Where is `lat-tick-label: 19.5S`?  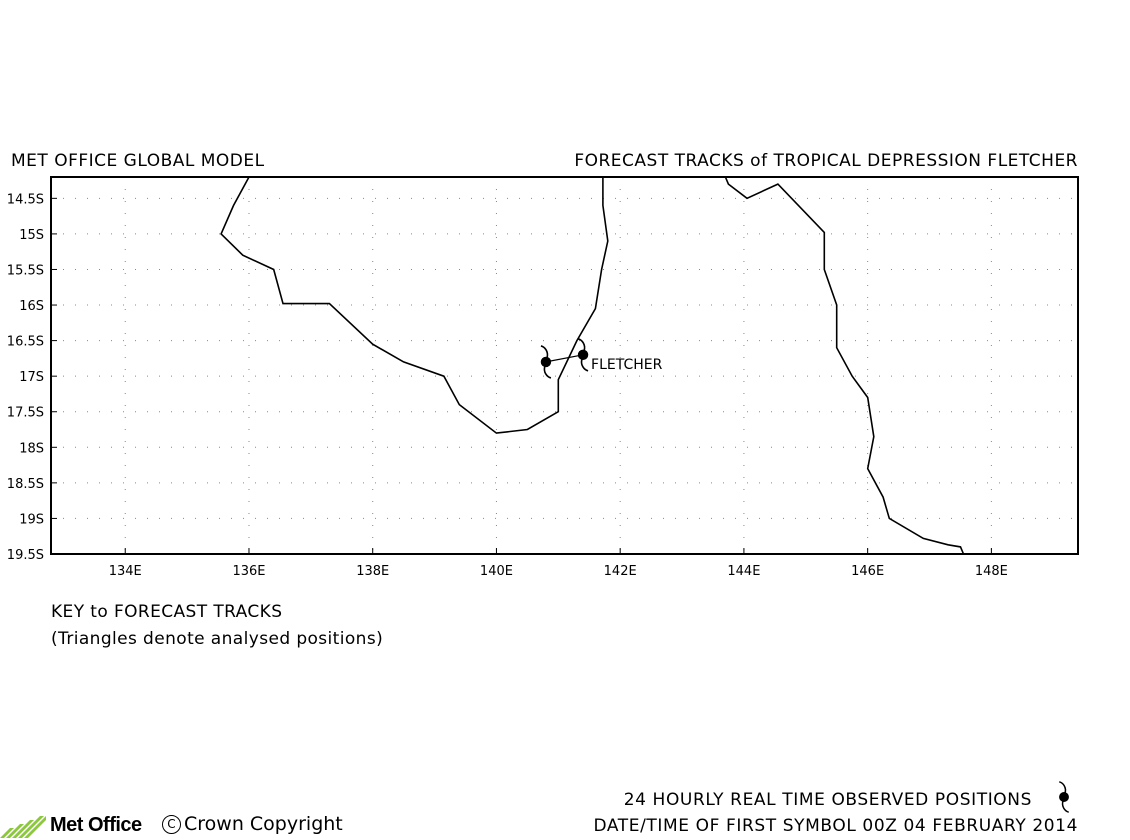 lat-tick-label: 19.5S is located at coordinates (25, 555).